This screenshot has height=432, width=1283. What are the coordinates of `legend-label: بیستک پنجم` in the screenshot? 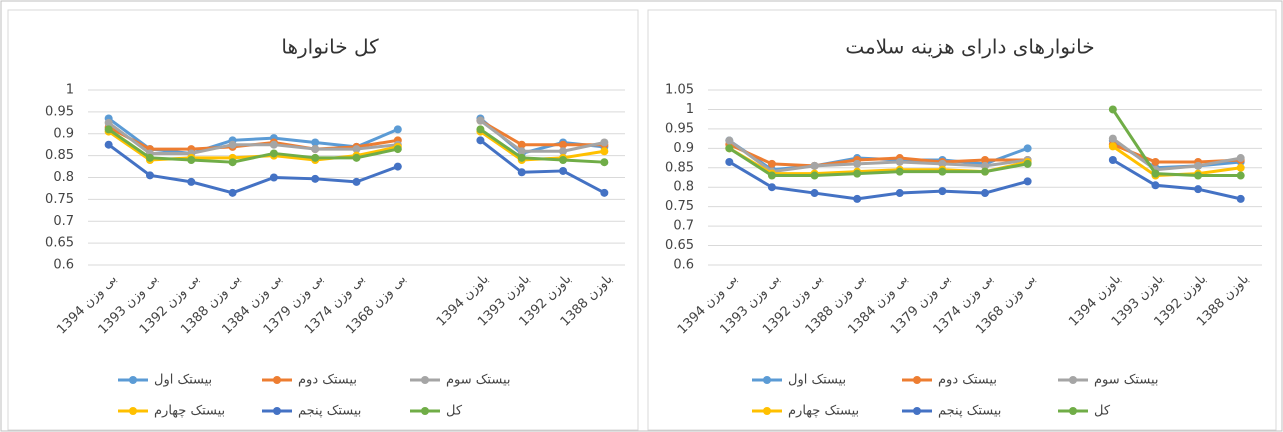 It's located at (329, 411).